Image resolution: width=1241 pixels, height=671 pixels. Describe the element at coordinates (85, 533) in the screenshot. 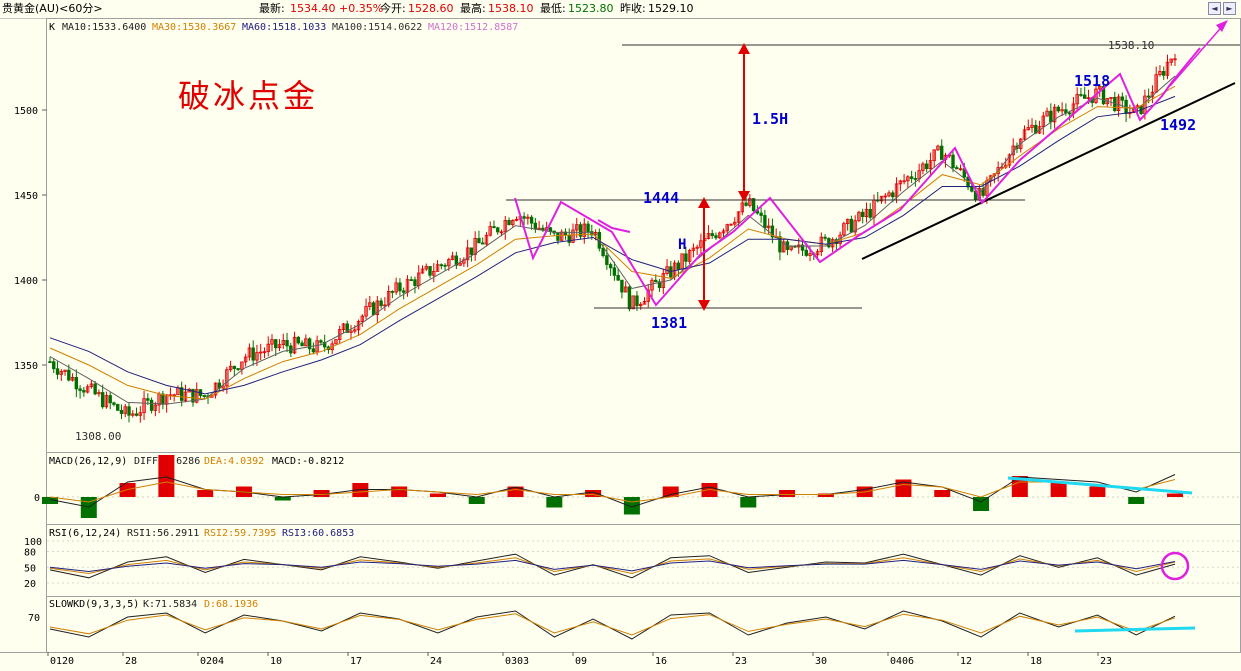

I see `rsi-legend-name: RSI(6,12,24)` at that location.